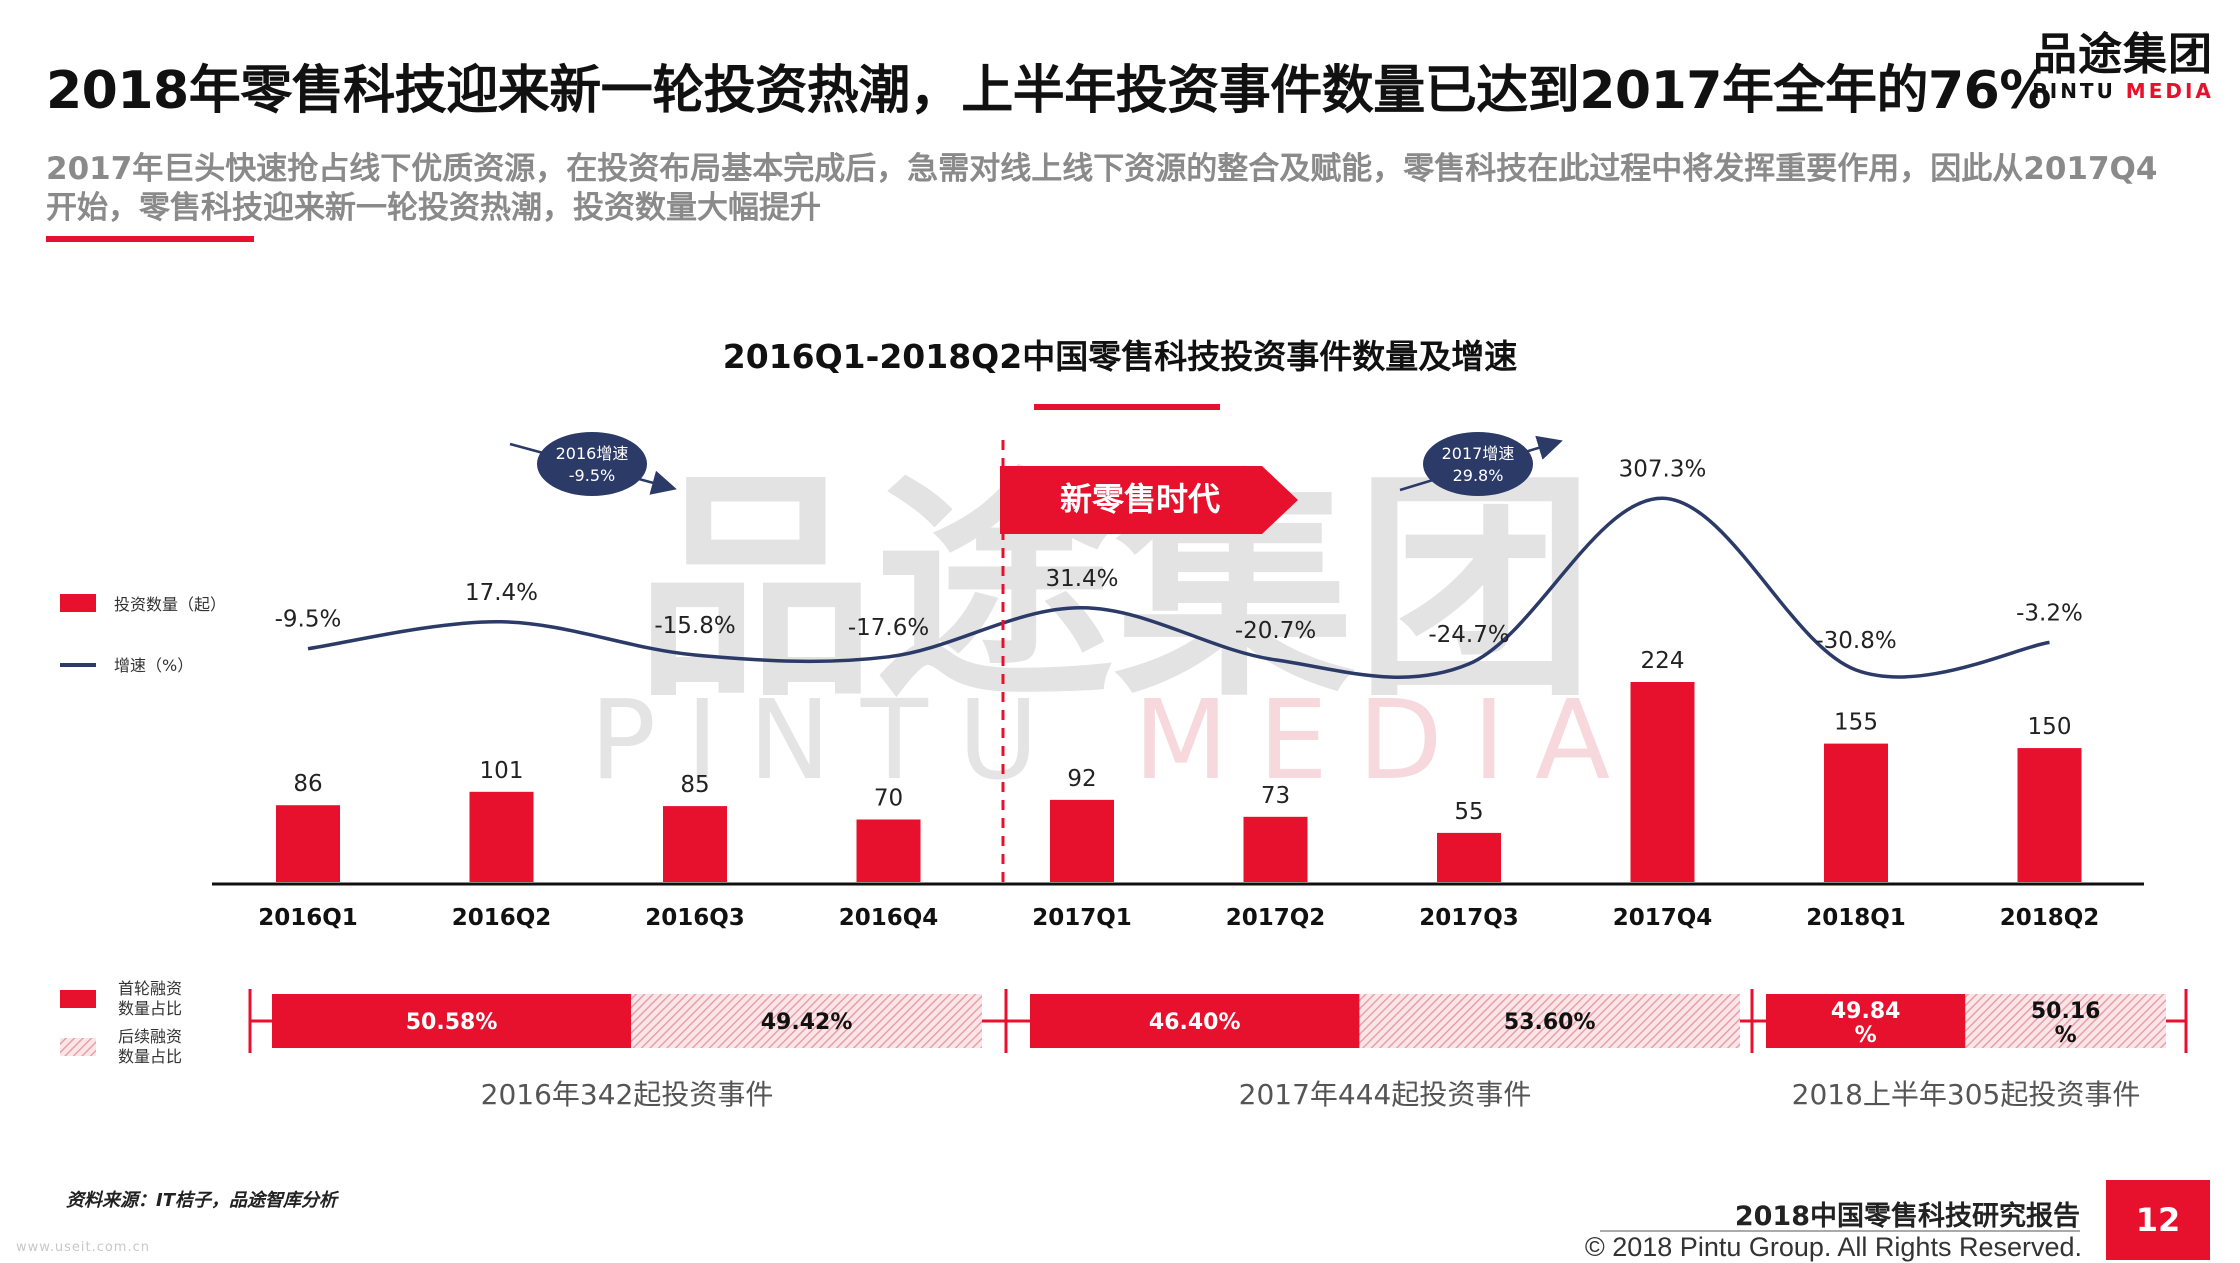 Image resolution: width=2240 pixels, height=1263 pixels. What do you see at coordinates (308, 843) in the screenshot?
I see `bar-2016Q1` at bounding box center [308, 843].